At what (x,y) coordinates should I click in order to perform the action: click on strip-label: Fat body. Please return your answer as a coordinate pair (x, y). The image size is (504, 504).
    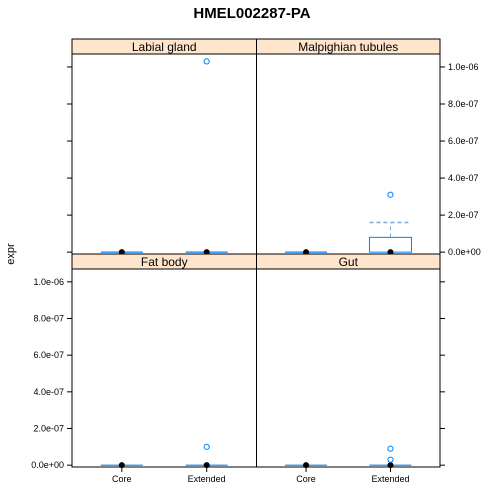
    Looking at the image, I should click on (164, 262).